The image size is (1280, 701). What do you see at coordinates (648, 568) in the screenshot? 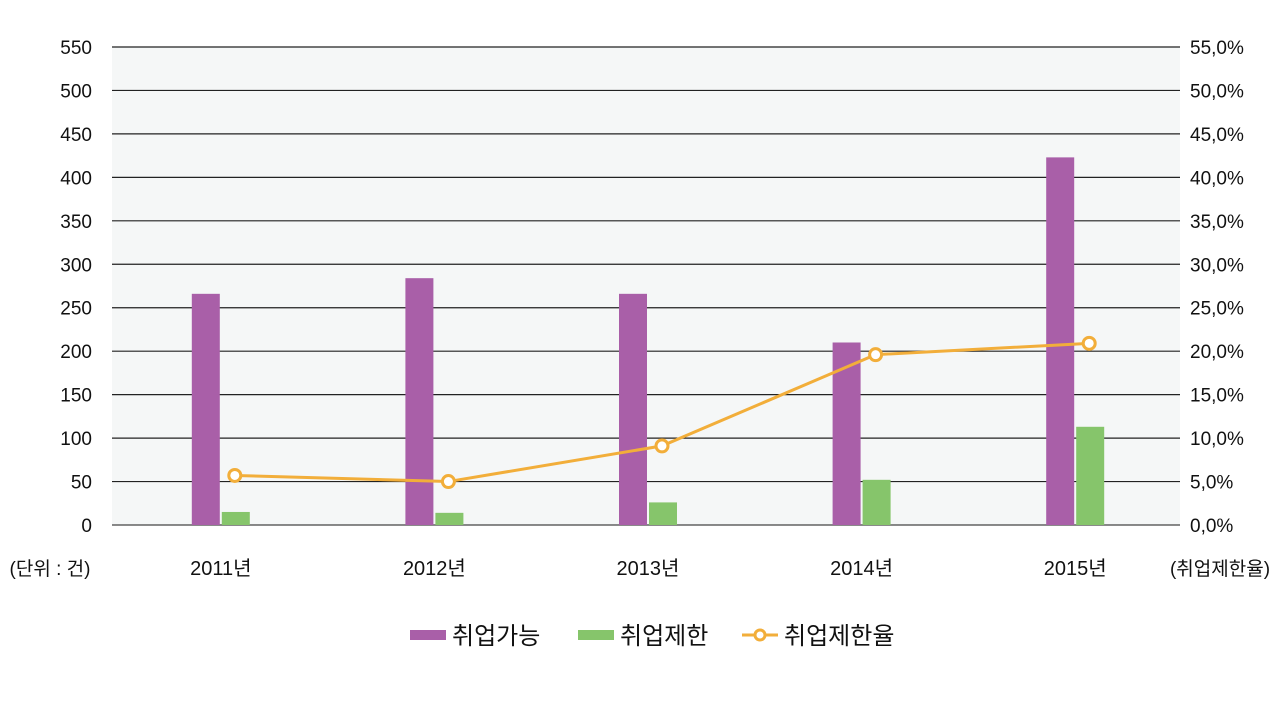
I see `x-tick-label: 2013년` at bounding box center [648, 568].